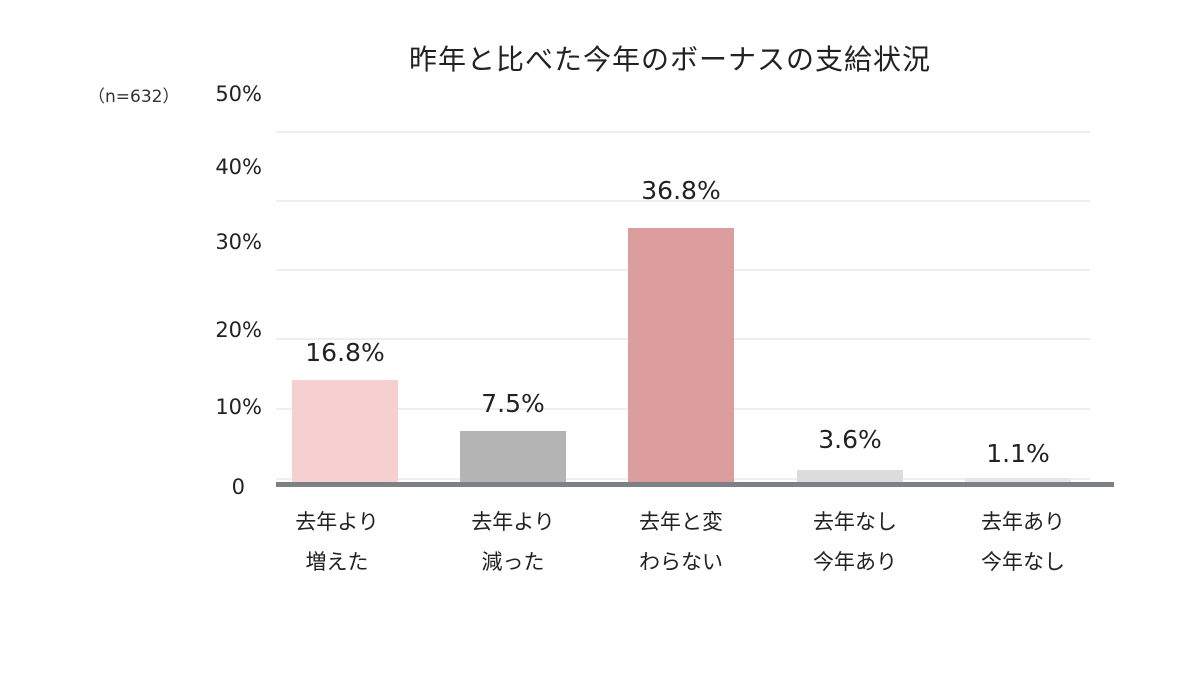  What do you see at coordinates (513, 542) in the screenshot?
I see `x-label-decreased: 去年より 減った` at bounding box center [513, 542].